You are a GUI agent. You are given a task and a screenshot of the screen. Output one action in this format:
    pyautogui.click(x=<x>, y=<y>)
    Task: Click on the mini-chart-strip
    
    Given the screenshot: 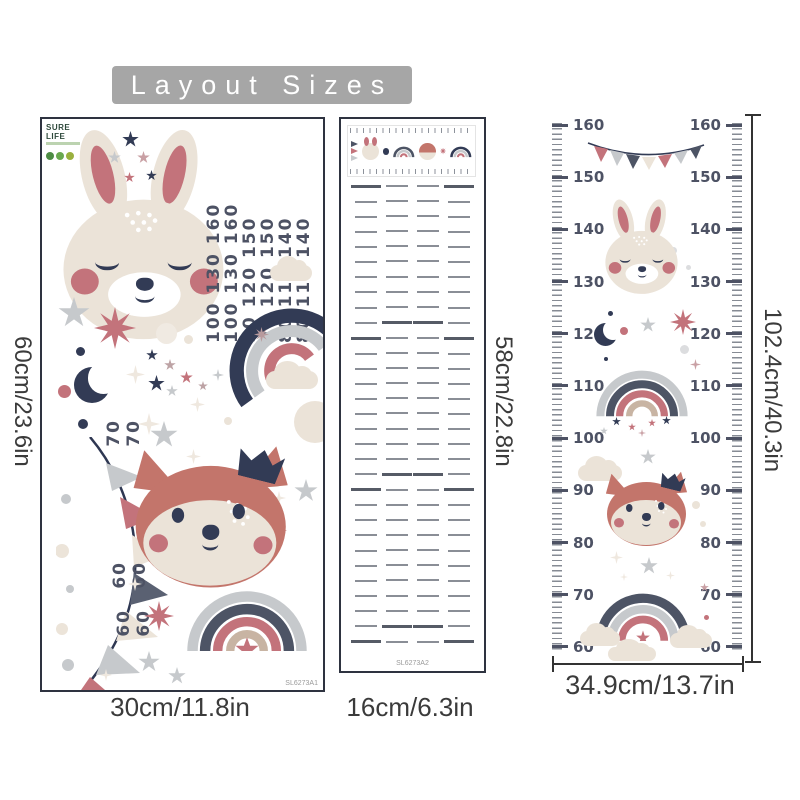 What is the action you would take?
    pyautogui.click(x=411, y=151)
    